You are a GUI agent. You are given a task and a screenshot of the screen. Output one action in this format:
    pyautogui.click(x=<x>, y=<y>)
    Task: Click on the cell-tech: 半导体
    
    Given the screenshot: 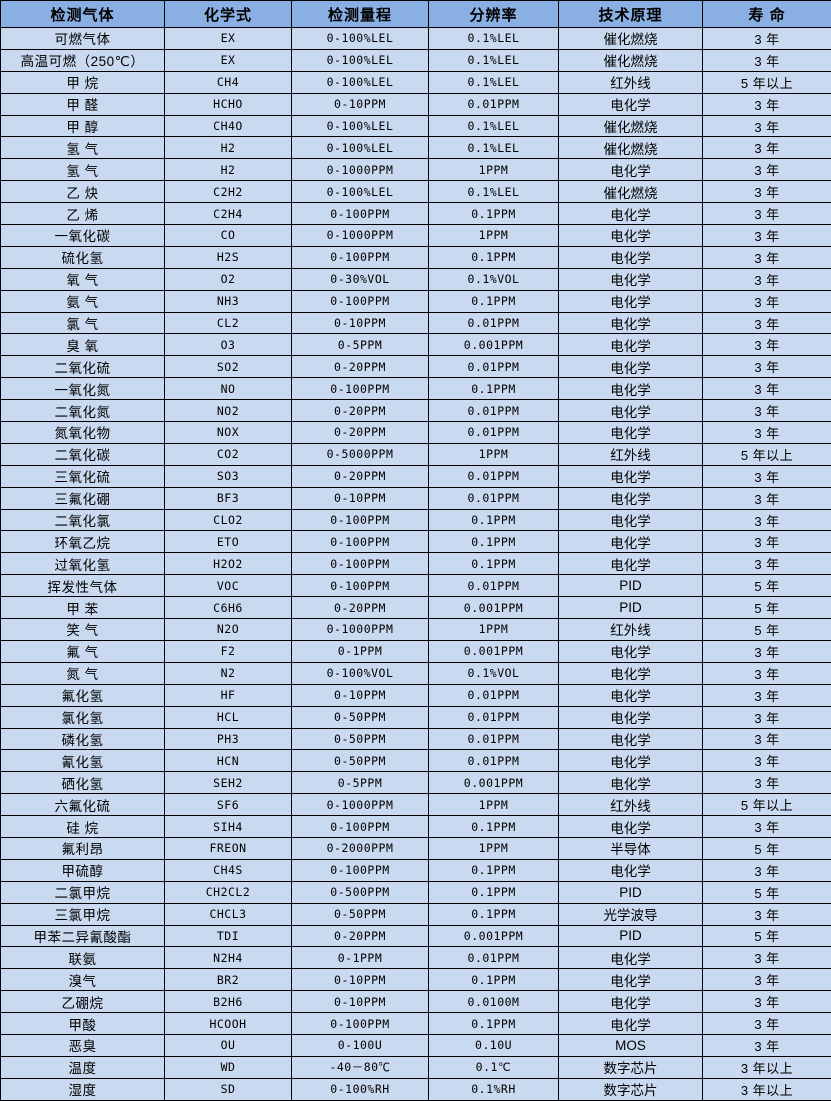 What is the action you would take?
    pyautogui.click(x=631, y=848)
    